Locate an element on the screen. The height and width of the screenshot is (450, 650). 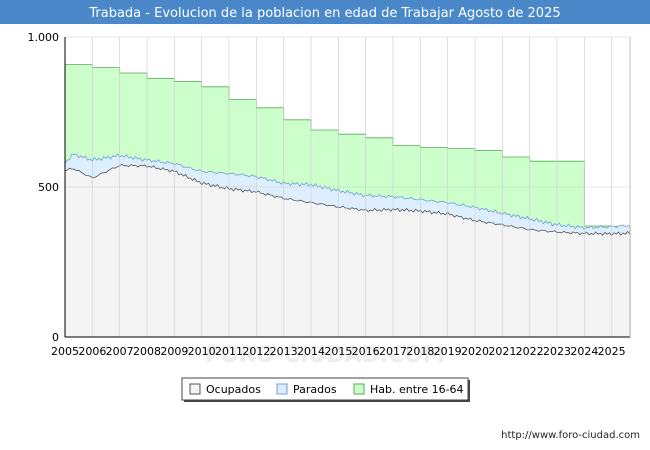
x-tick-label: 2007 is located at coordinates (120, 351).